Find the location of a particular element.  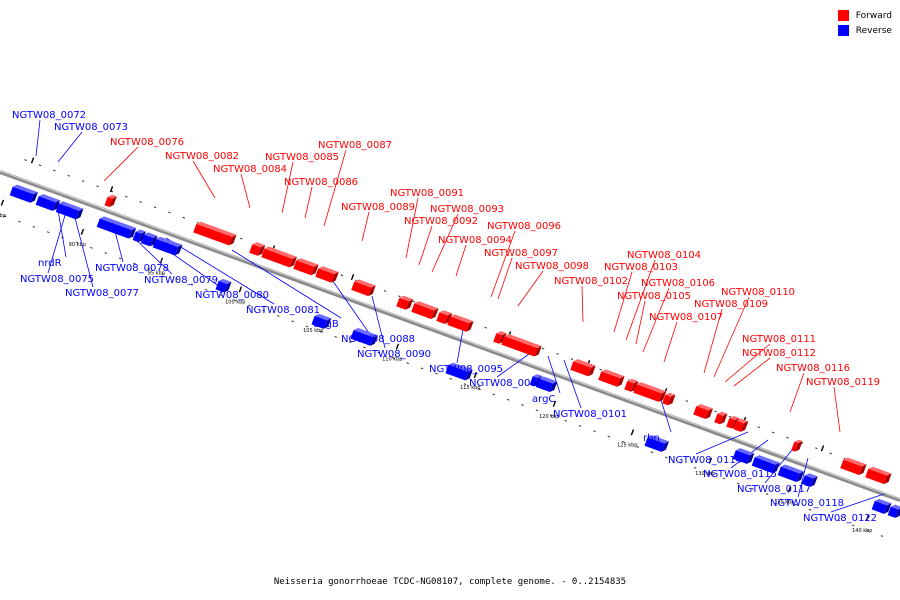

gene-label: NGTW08_0117 is located at coordinates (774, 489).